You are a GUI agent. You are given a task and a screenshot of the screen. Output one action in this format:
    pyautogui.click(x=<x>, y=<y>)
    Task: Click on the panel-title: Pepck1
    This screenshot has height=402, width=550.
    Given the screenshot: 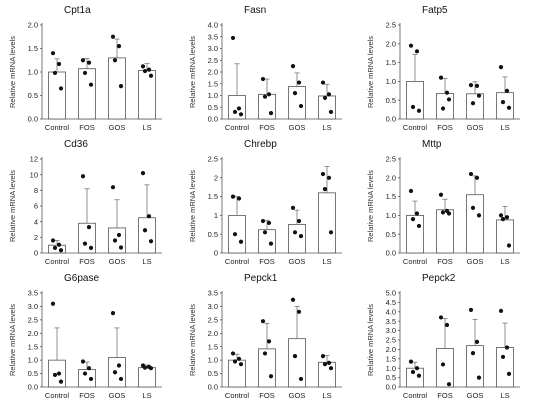 What is the action you would take?
    pyautogui.click(x=261, y=278)
    